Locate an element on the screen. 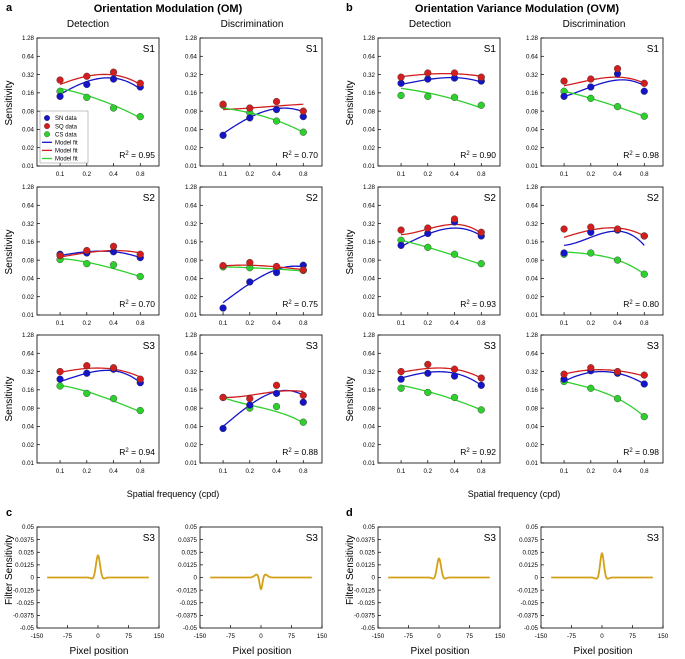  xlabel-om-spatial: Spatial frequency (cpd) is located at coordinates (173, 494).